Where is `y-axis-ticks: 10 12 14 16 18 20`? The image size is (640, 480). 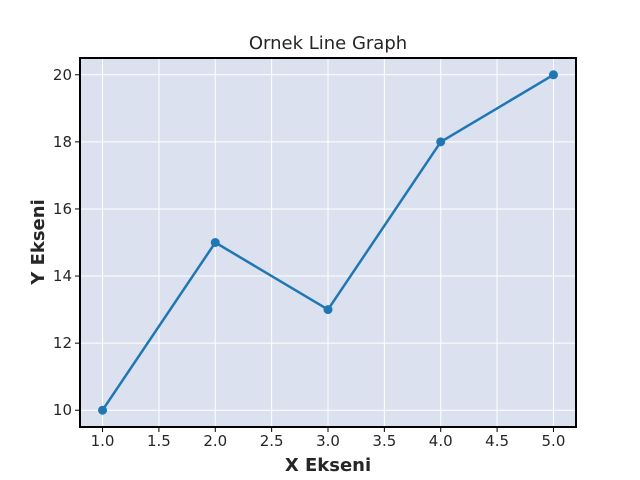 y-axis-ticks: 10 12 14 16 18 20 is located at coordinates (66, 242).